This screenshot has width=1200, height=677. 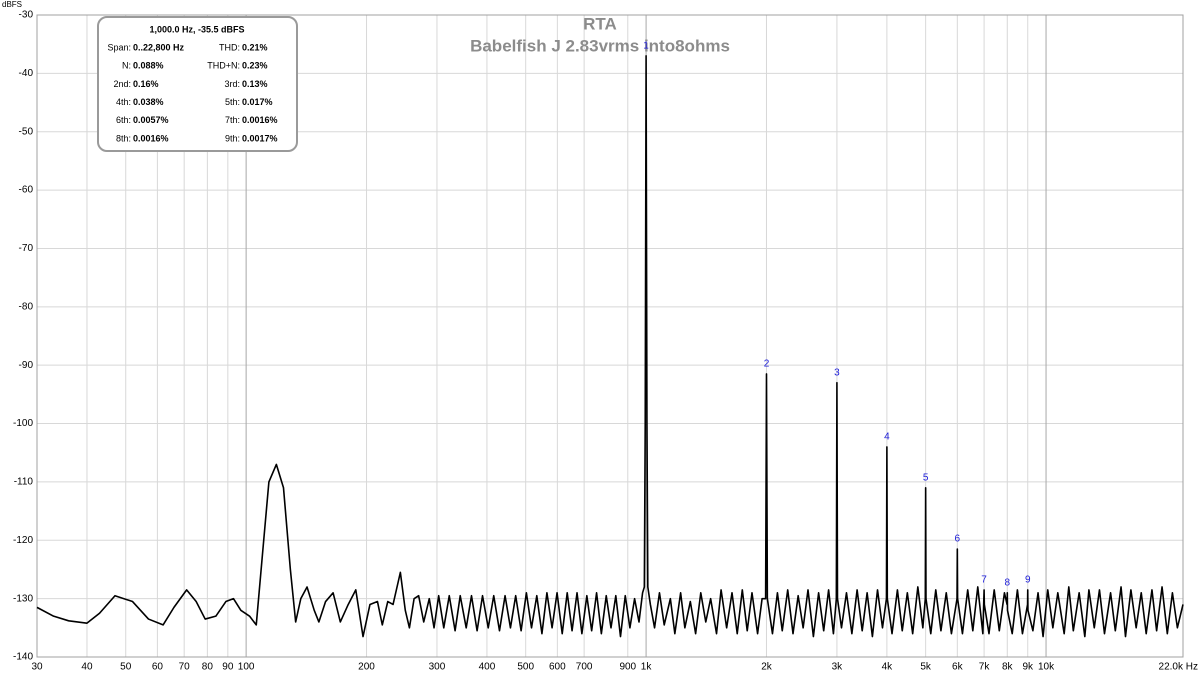 I want to click on y-tick-label: -70, so click(x=26, y=248).